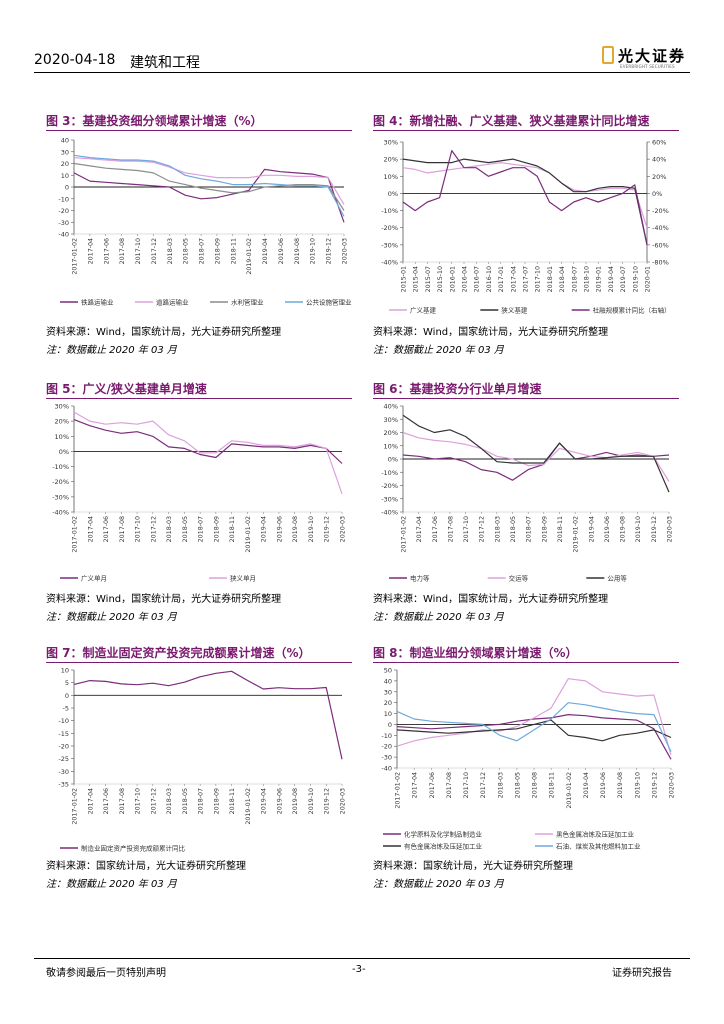 This screenshot has height=1024, width=724. I want to click on page-number: -3-, so click(359, 969).